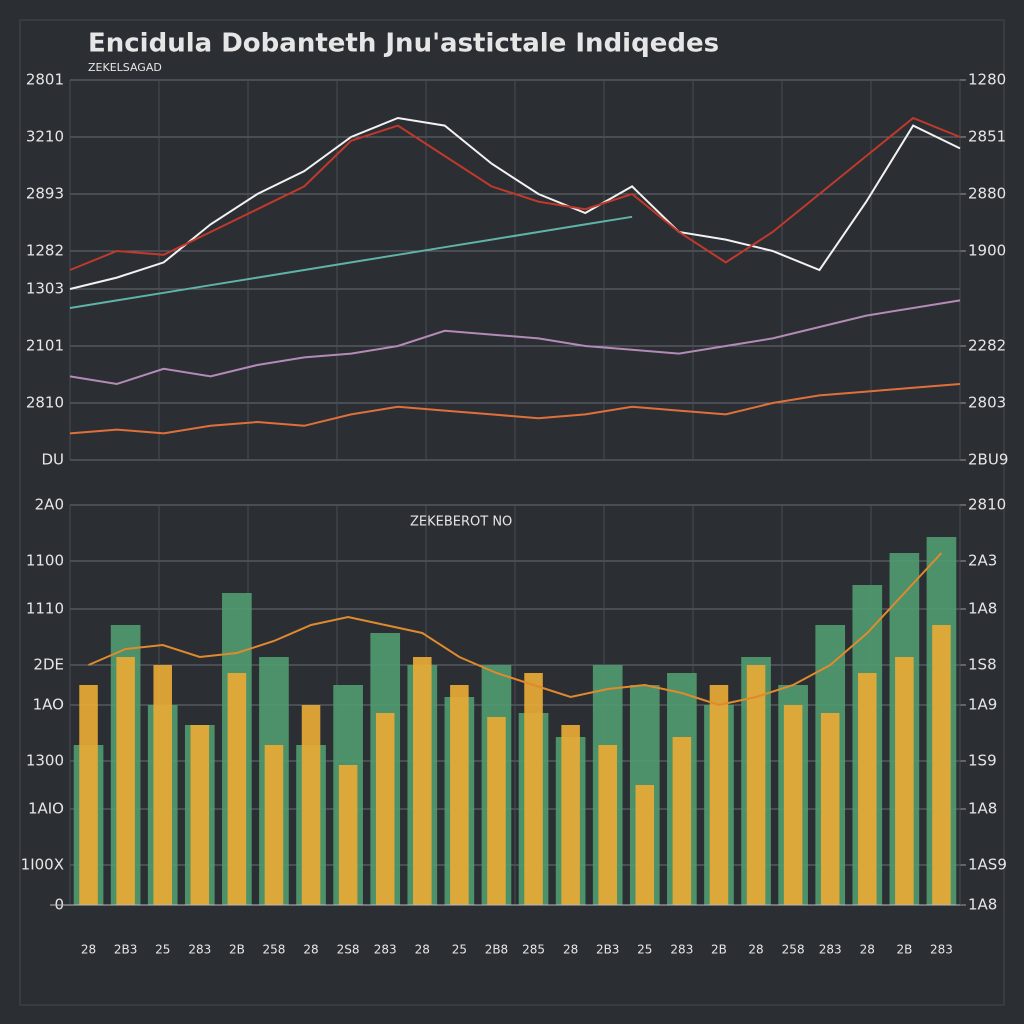 The height and width of the screenshot is (1024, 1024). I want to click on y-tick-label: 1300, so click(45, 761).